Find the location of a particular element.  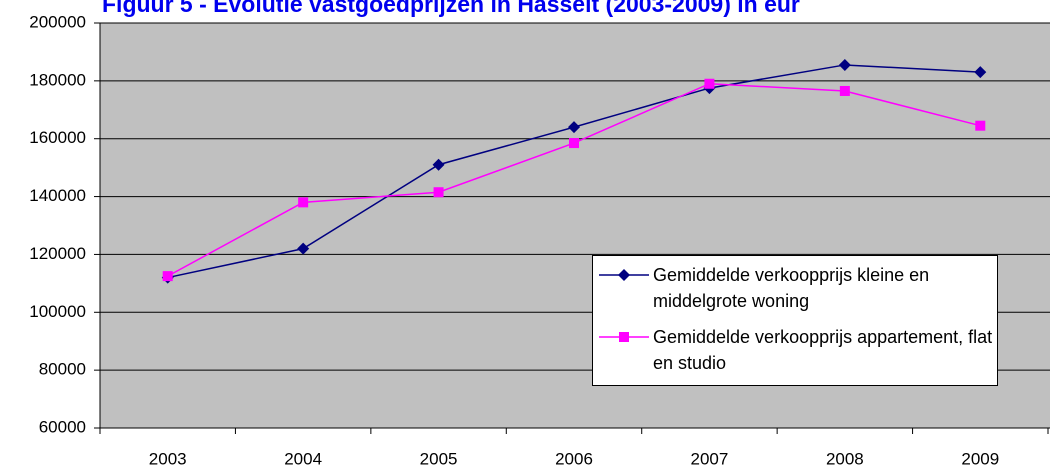

y-tick-label: 160000 is located at coordinates (57, 137).